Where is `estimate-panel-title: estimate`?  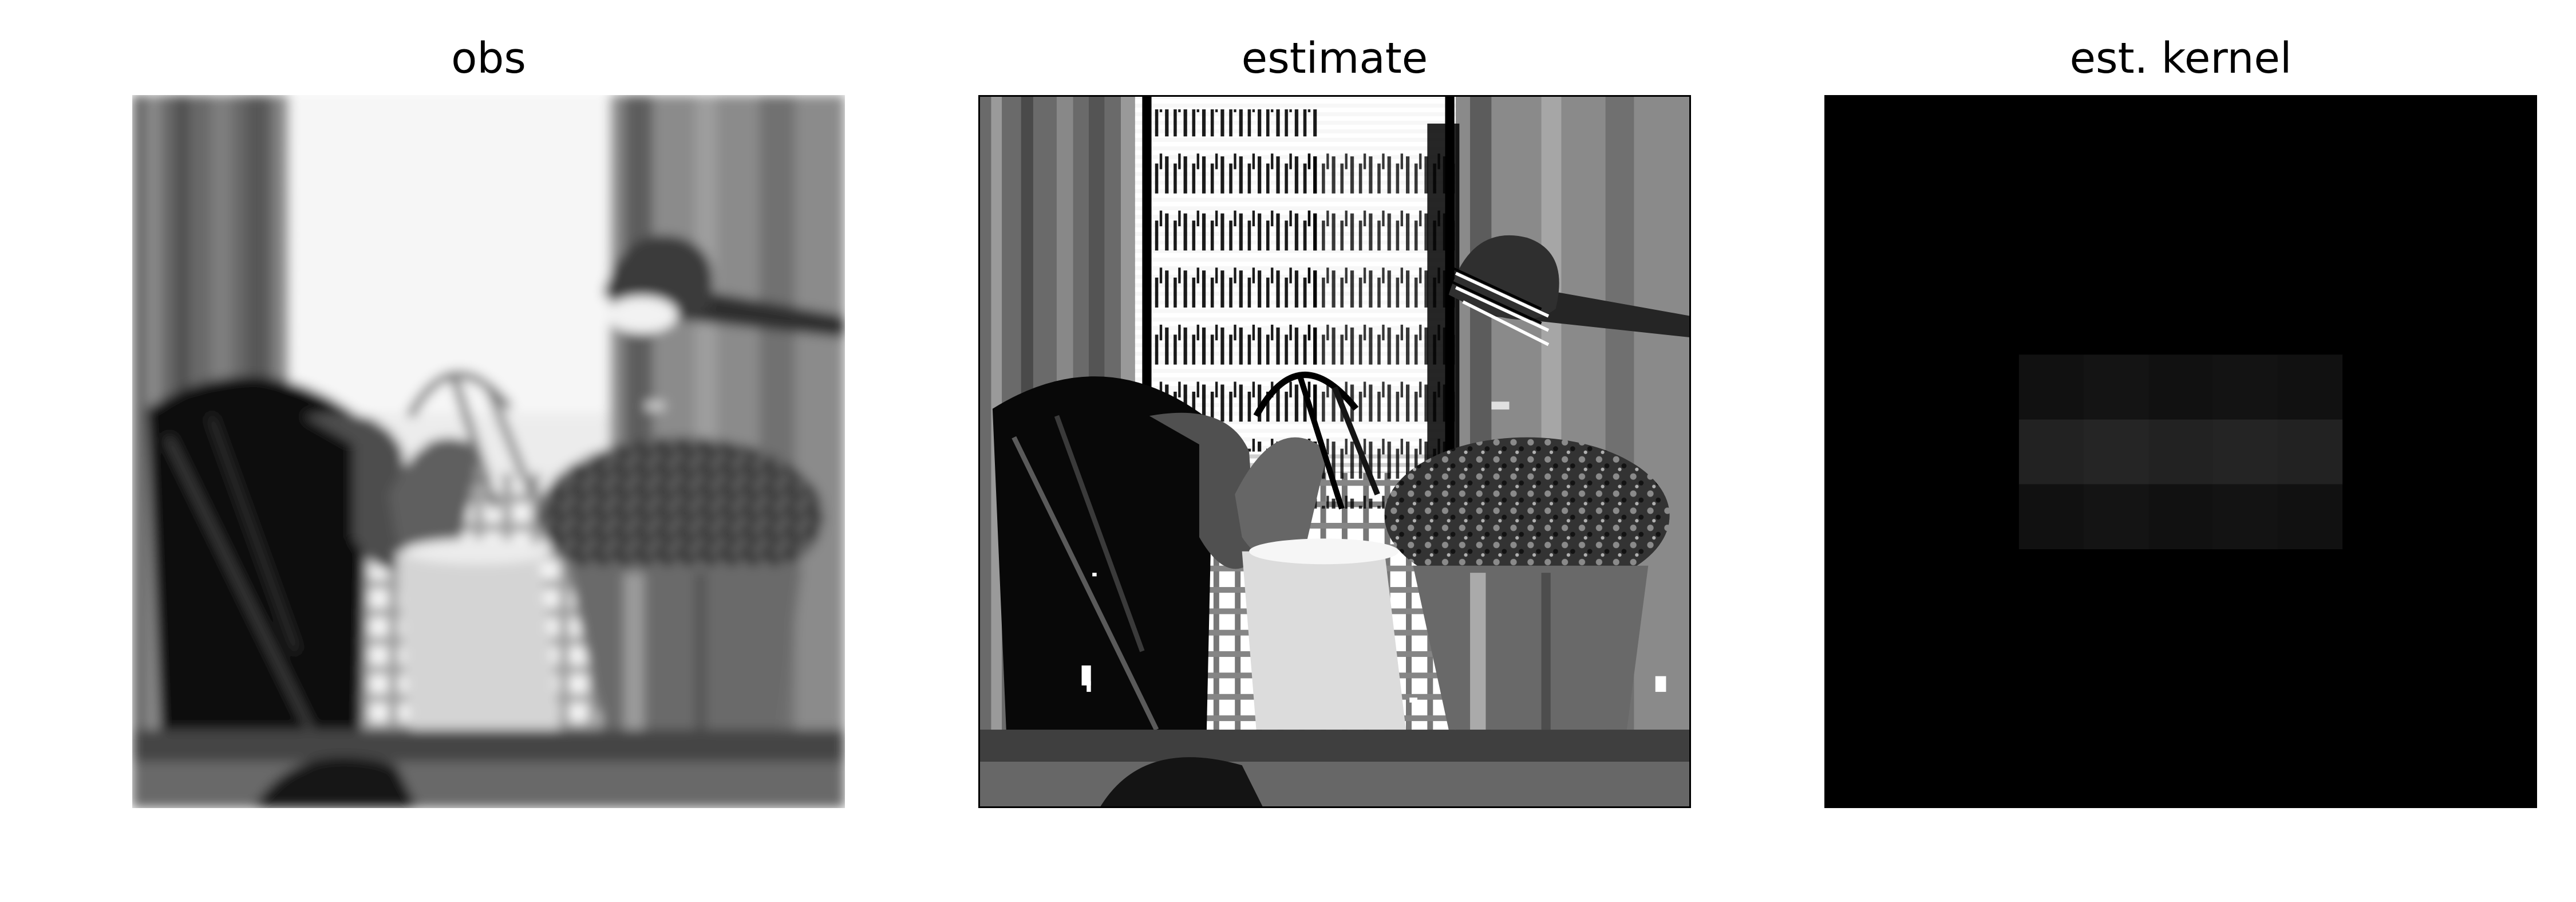
estimate-panel-title: estimate is located at coordinates (1334, 58).